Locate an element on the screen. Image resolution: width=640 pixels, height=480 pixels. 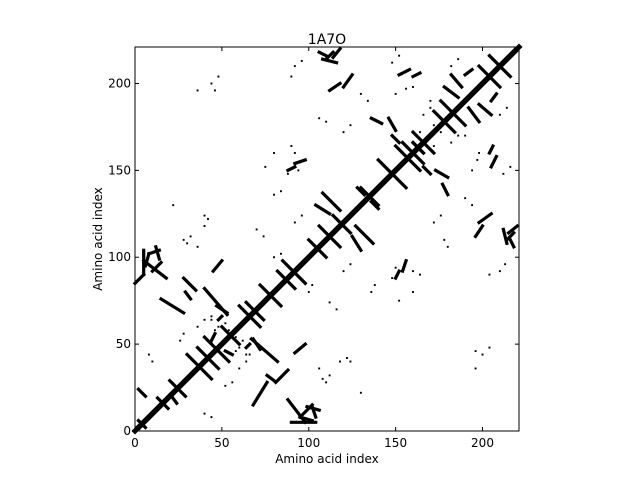
y-tick-label: 100 is located at coordinates (119, 257).